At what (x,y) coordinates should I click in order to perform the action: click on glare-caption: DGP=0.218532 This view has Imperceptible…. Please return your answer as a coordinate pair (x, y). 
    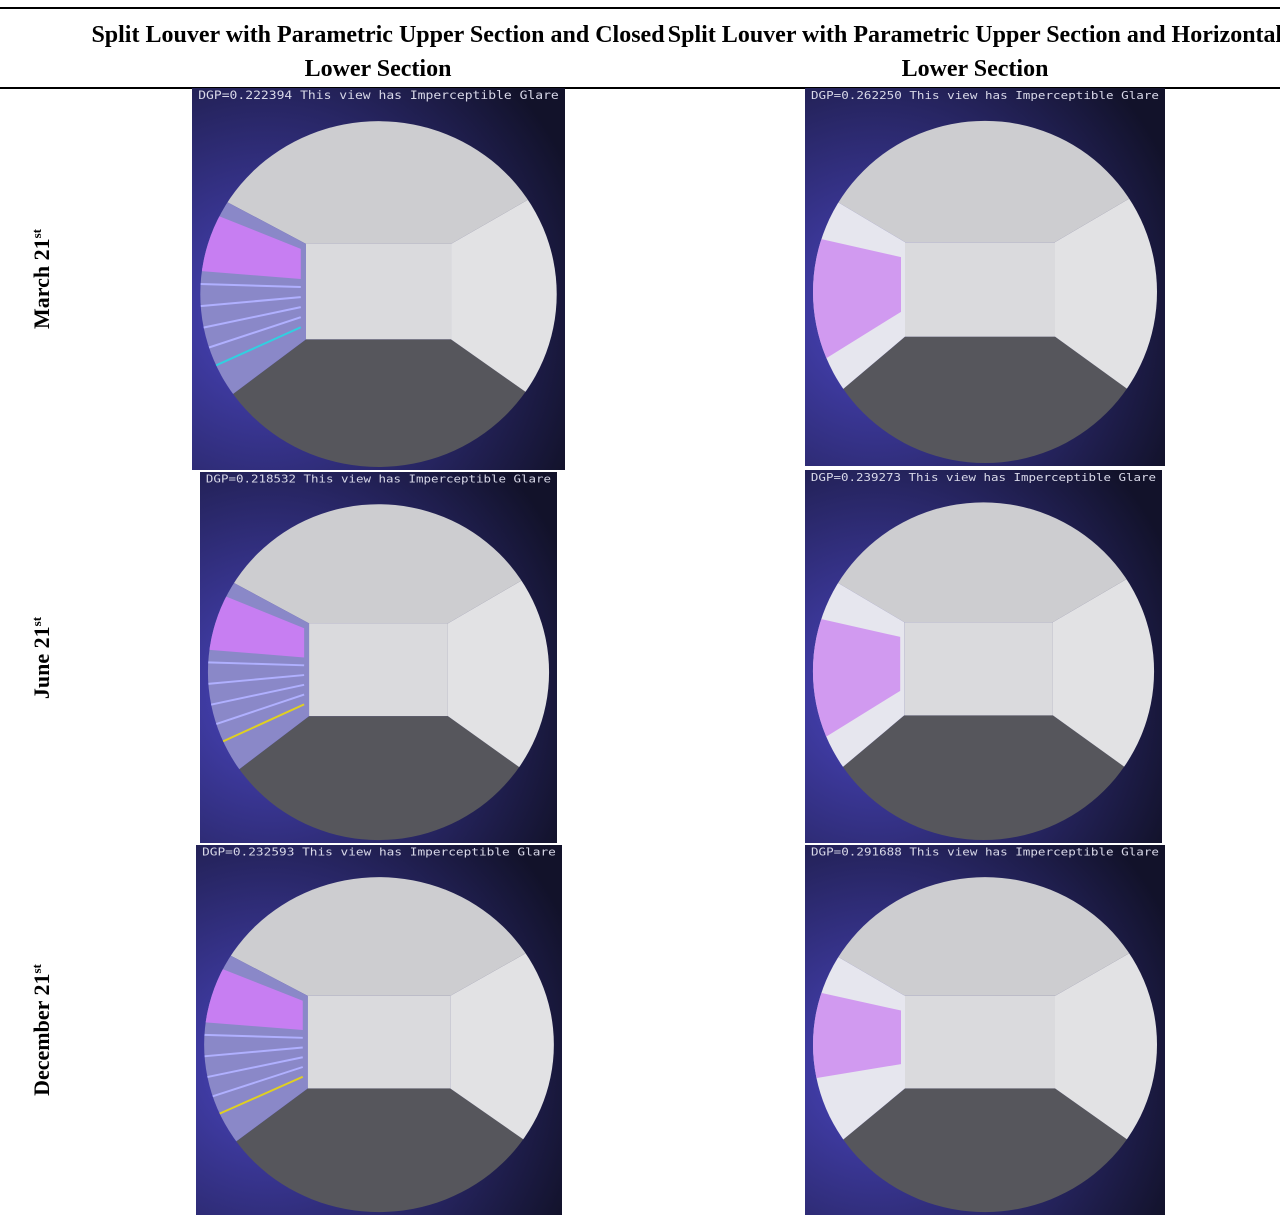
    Looking at the image, I should click on (378, 479).